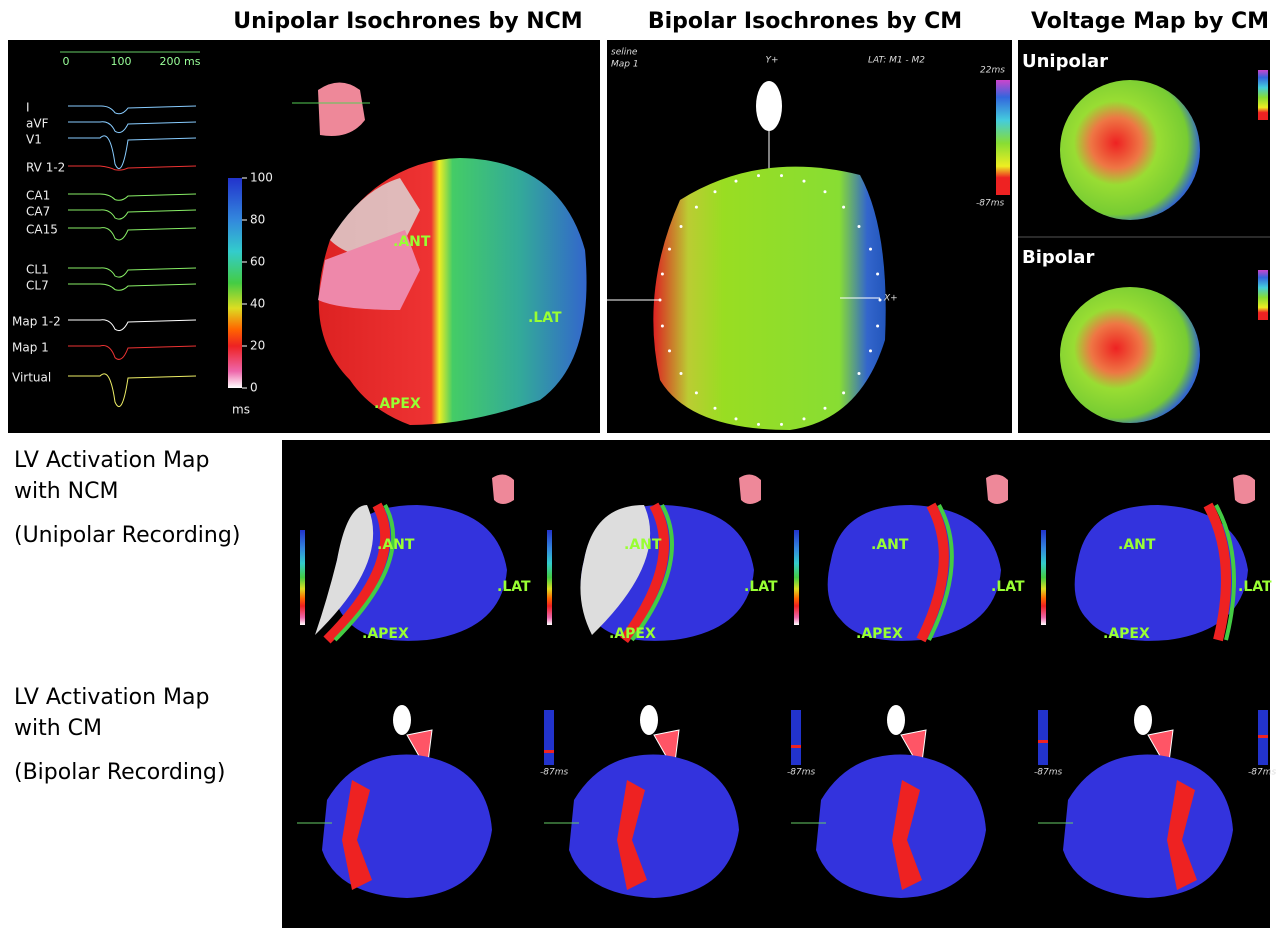 This screenshot has width=1280, height=939. I want to click on scale-label: 80, so click(257, 220).